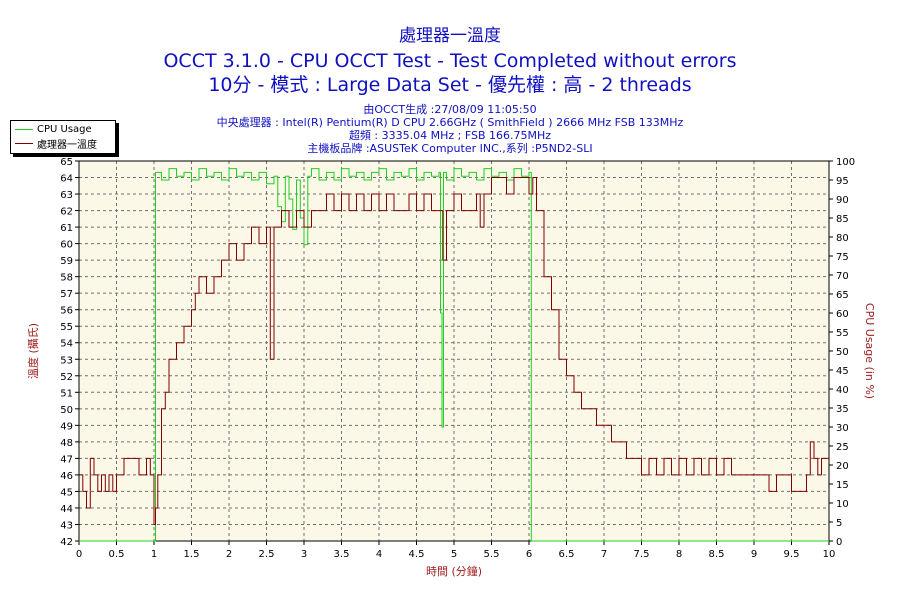 Image resolution: width=900 pixels, height=600 pixels. Describe the element at coordinates (66, 212) in the screenshot. I see `y-left-tick-label: 62` at that location.